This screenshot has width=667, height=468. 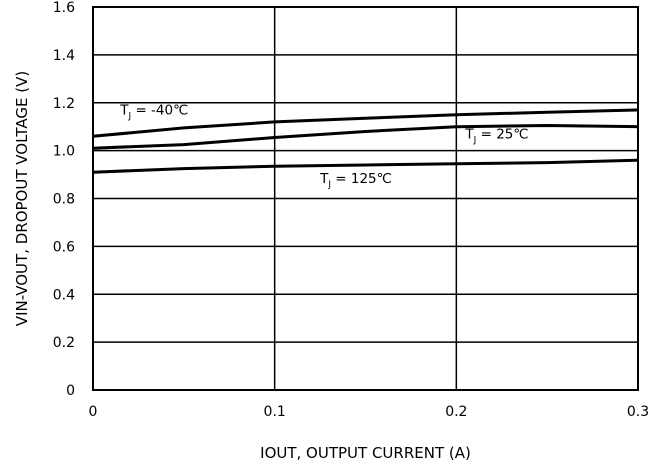 What do you see at coordinates (93, 412) in the screenshot?
I see `x-tick-label: 0` at bounding box center [93, 412].